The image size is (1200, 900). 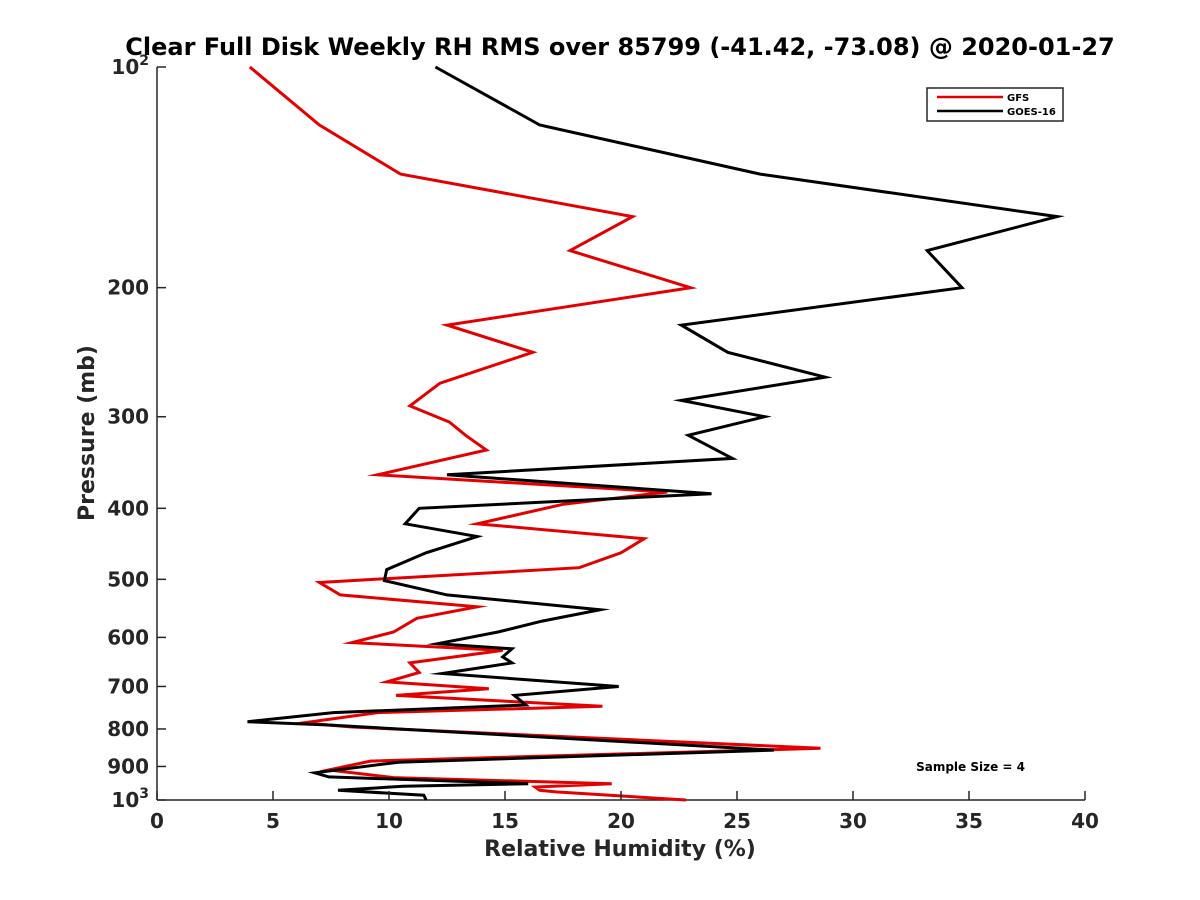 I want to click on legend: GFS GOES-16, so click(x=995, y=104).